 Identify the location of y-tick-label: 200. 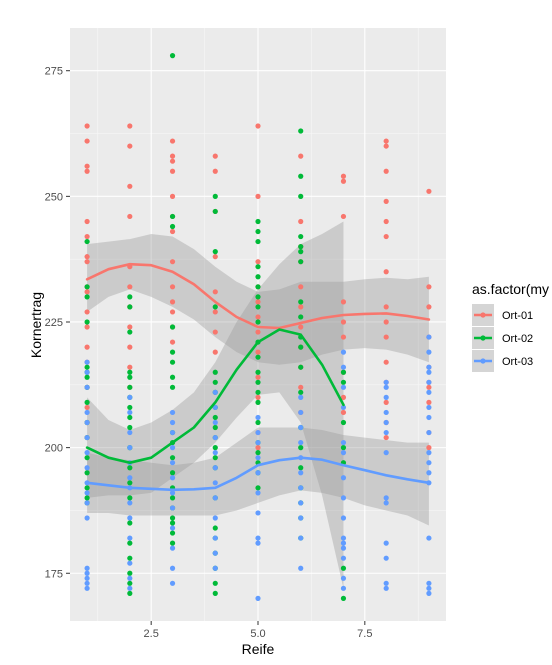
(54, 449).